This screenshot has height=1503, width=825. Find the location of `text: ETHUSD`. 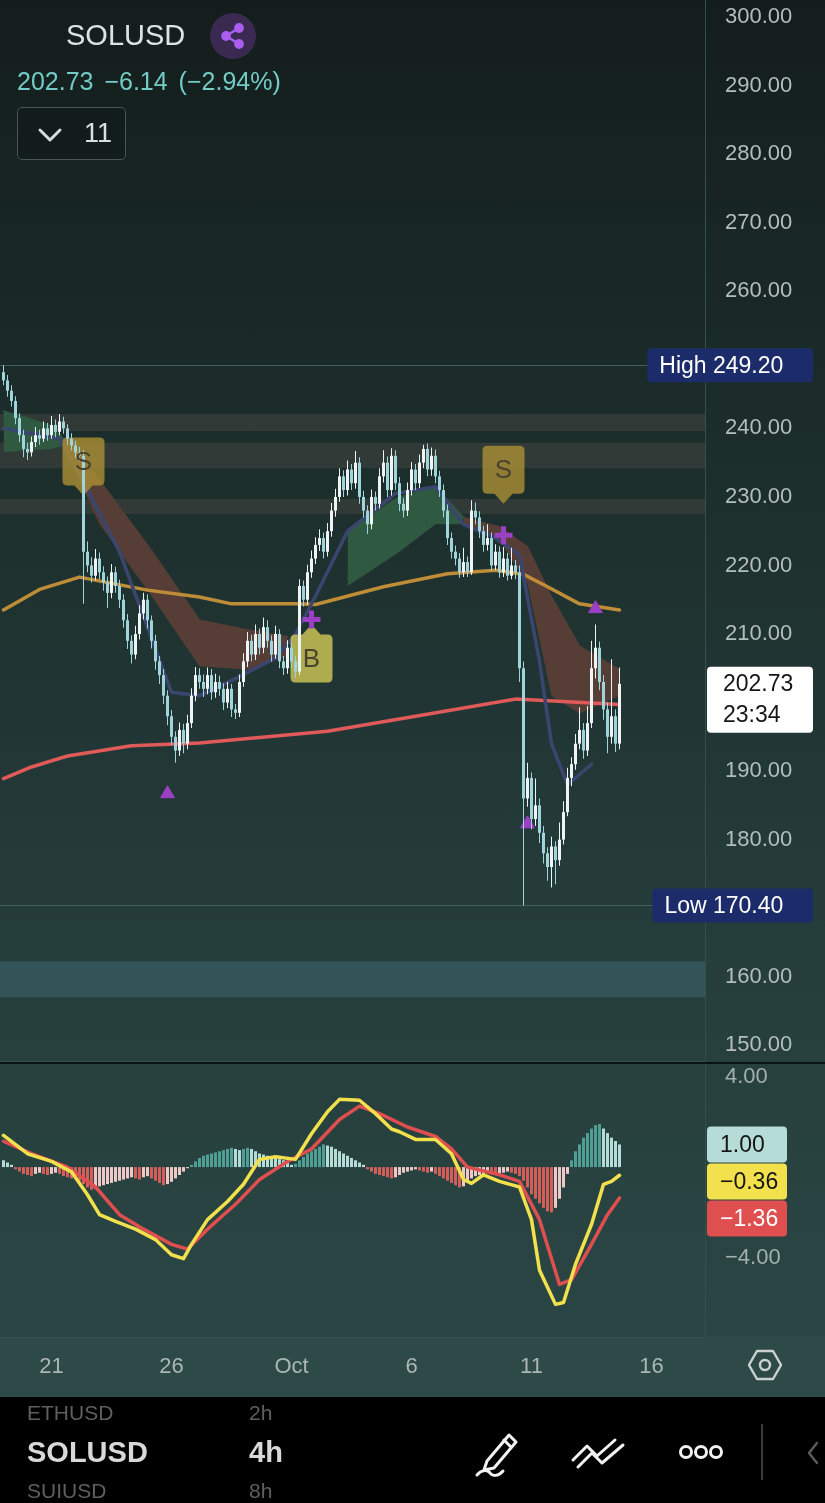

text: ETHUSD is located at coordinates (70, 1413).